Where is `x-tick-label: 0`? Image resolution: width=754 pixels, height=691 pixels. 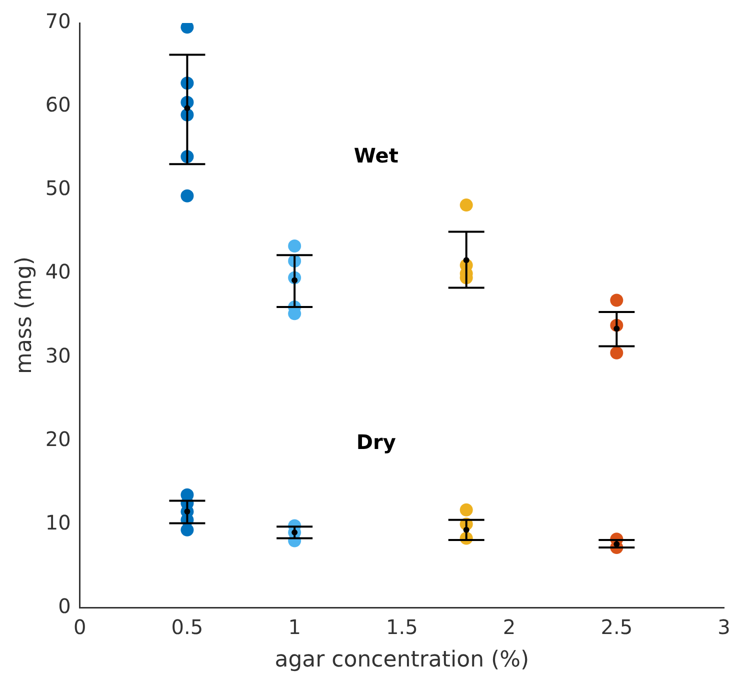 x-tick-label: 0 is located at coordinates (79, 626).